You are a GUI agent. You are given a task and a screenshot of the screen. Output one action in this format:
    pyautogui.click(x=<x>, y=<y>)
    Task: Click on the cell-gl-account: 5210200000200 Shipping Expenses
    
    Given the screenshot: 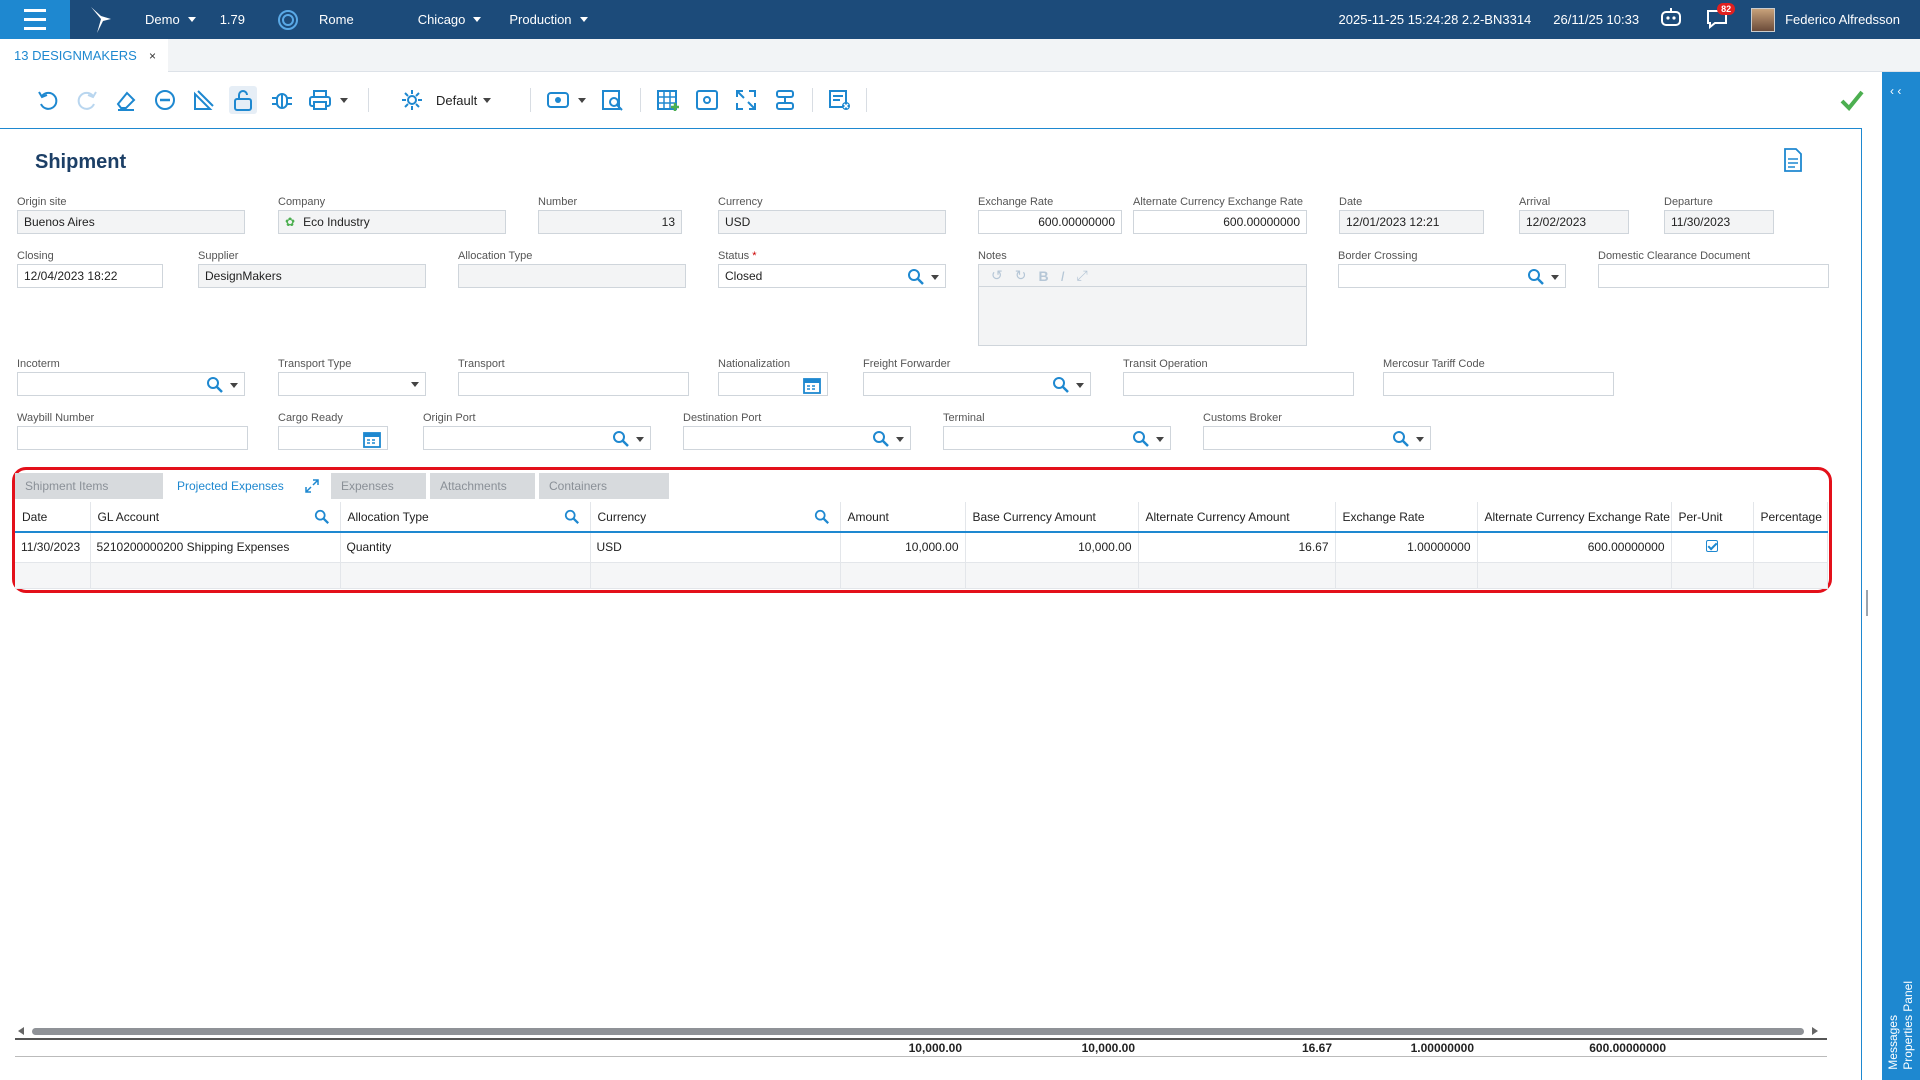 What is the action you would take?
    pyautogui.click(x=215, y=547)
    